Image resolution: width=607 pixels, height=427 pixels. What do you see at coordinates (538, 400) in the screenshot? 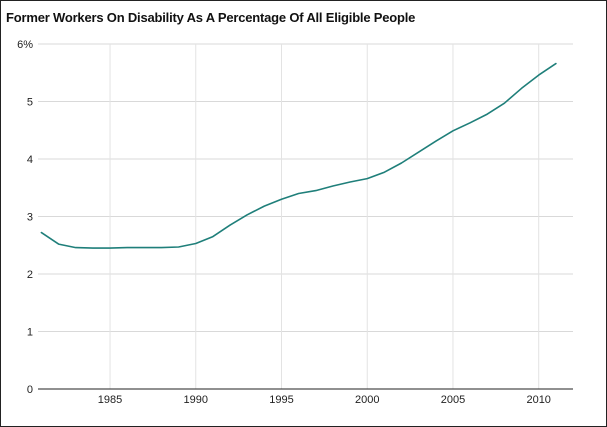
I see `x-tick-label: 2010` at bounding box center [538, 400].